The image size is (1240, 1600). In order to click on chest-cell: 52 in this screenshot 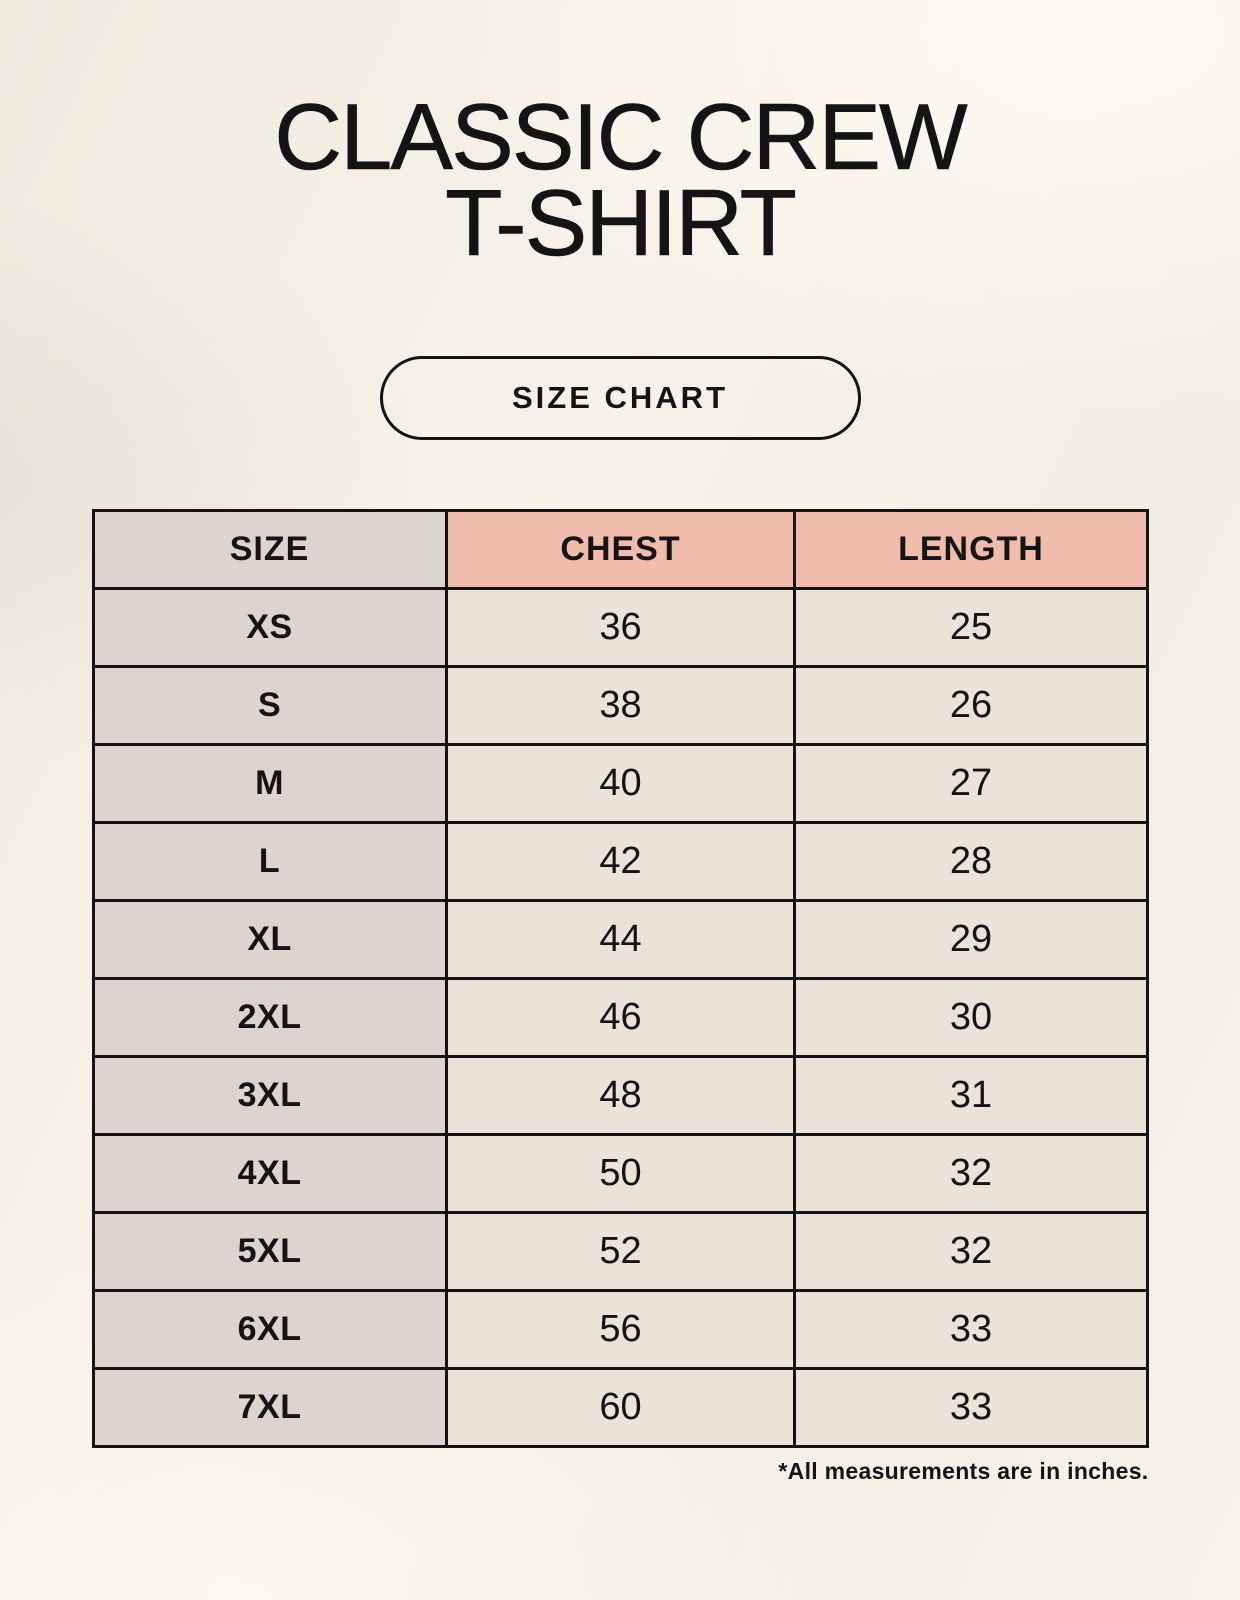, I will do `click(620, 1251)`.